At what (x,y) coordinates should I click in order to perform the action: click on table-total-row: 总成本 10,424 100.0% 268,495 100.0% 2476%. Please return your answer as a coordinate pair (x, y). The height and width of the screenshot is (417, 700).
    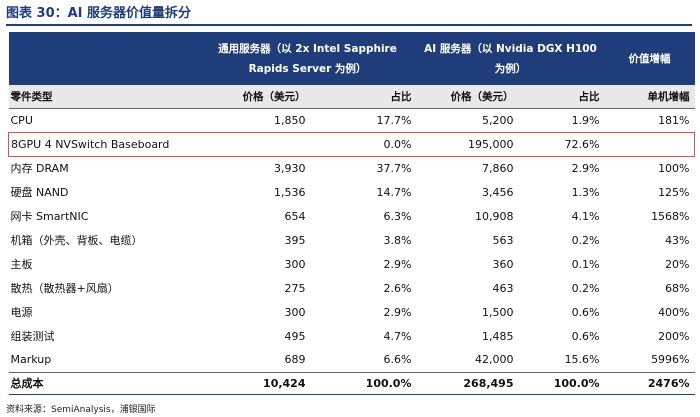
    Looking at the image, I should click on (351, 383).